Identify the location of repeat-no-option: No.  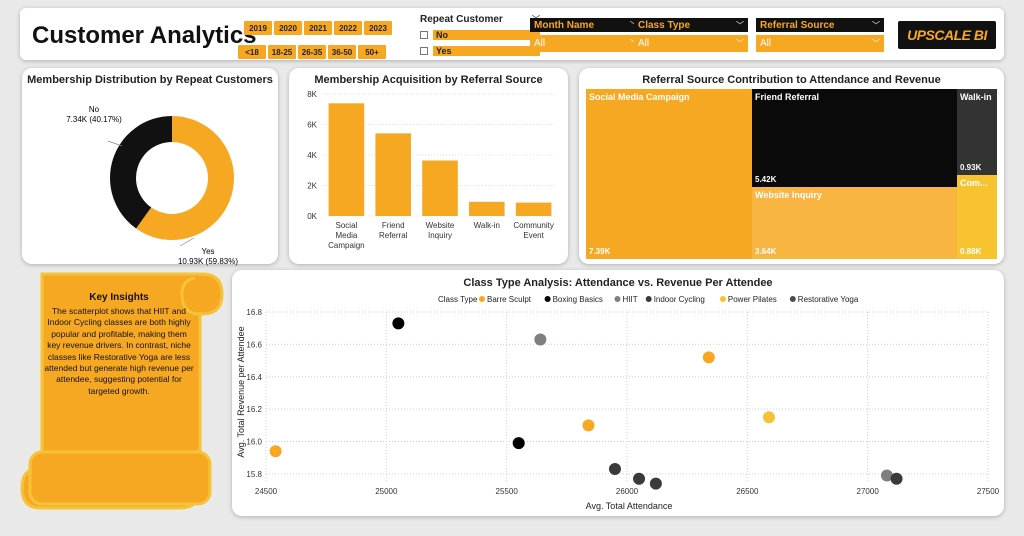
(480, 34).